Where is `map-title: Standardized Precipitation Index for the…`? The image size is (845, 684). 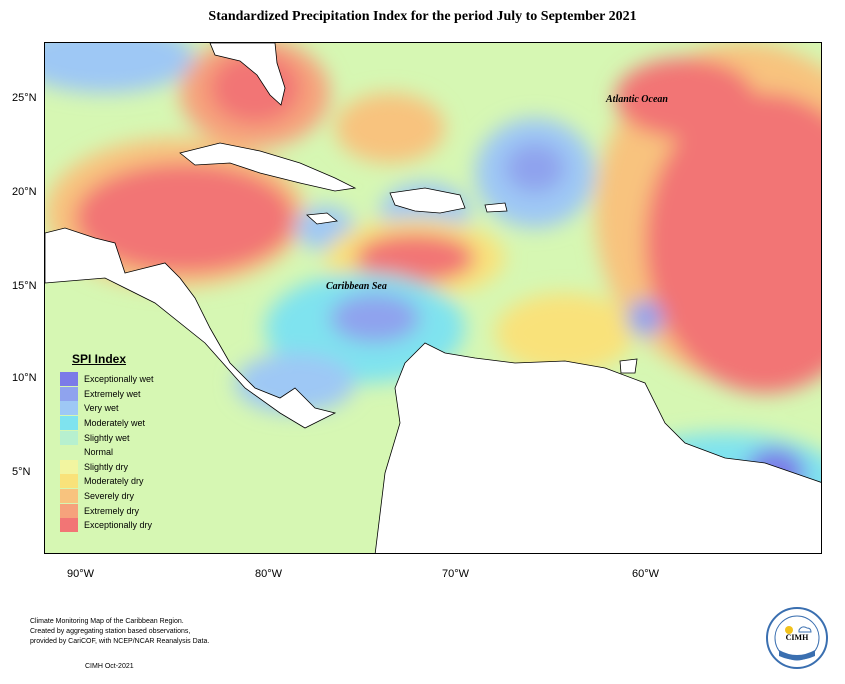 map-title: Standardized Precipitation Index for the… is located at coordinates (422, 16).